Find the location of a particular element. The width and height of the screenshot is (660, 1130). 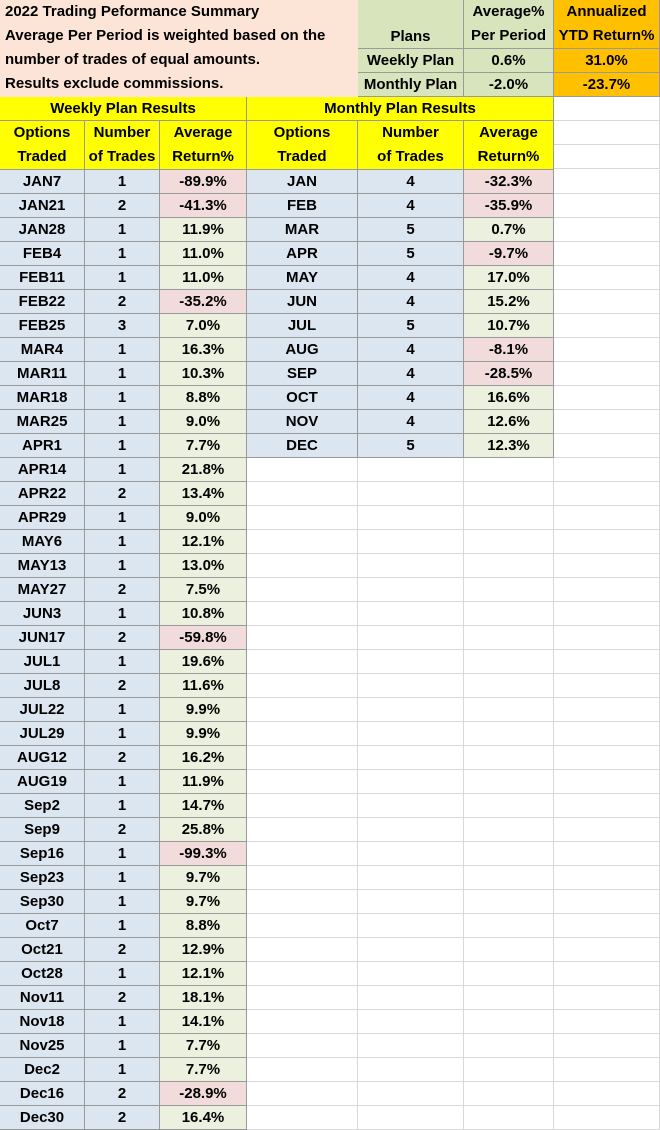

weekly-return-cell: 8.8% is located at coordinates (203, 926).